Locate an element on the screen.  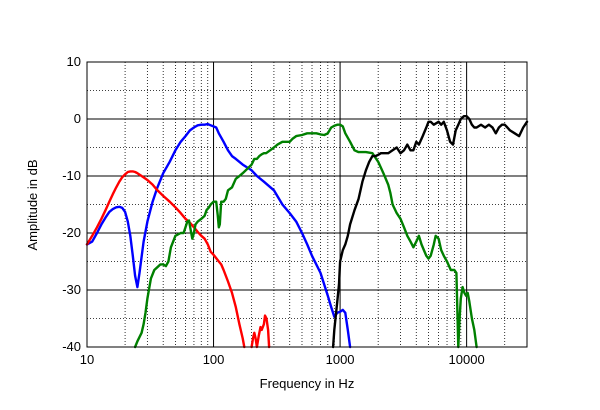
x-axis-label: Frequency in Hz is located at coordinates (307, 383).